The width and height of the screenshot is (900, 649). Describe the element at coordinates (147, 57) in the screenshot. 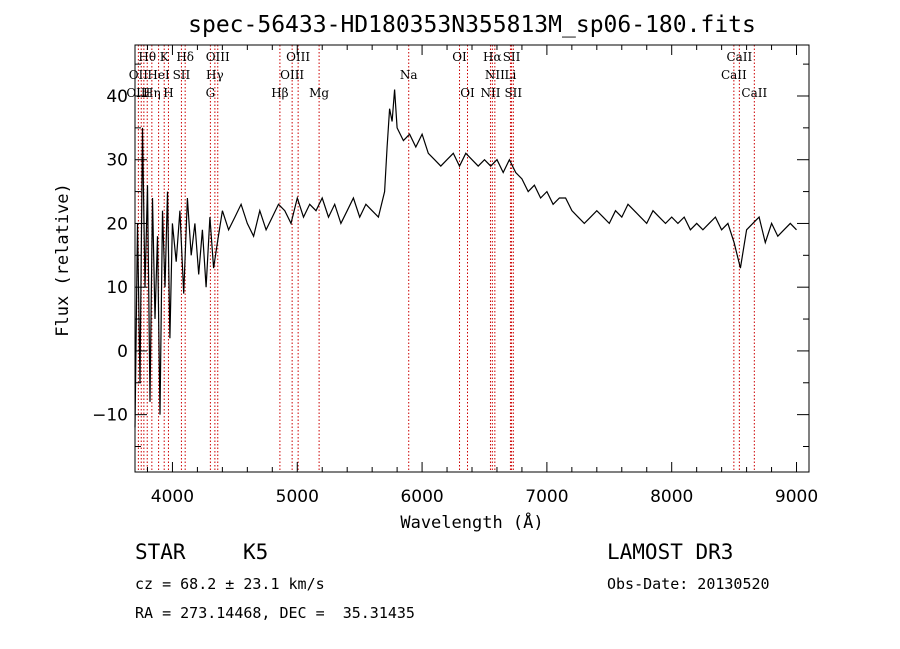

I see `line-label: Hθ` at that location.